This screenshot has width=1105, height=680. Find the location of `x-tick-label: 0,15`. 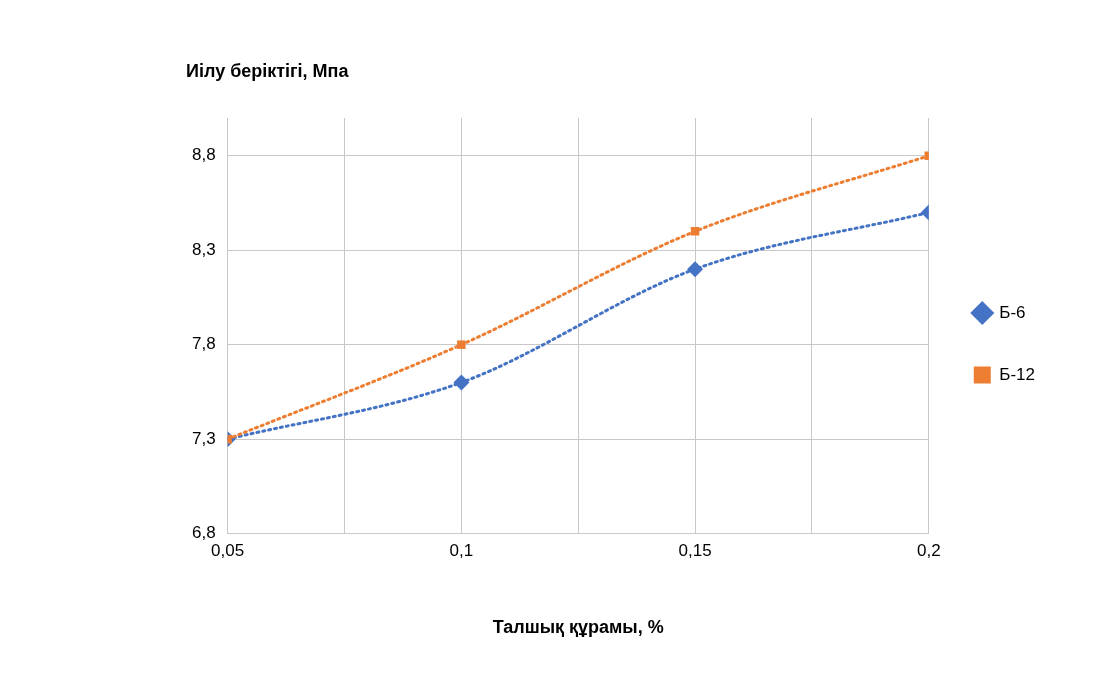

x-tick-label: 0,15 is located at coordinates (695, 551).